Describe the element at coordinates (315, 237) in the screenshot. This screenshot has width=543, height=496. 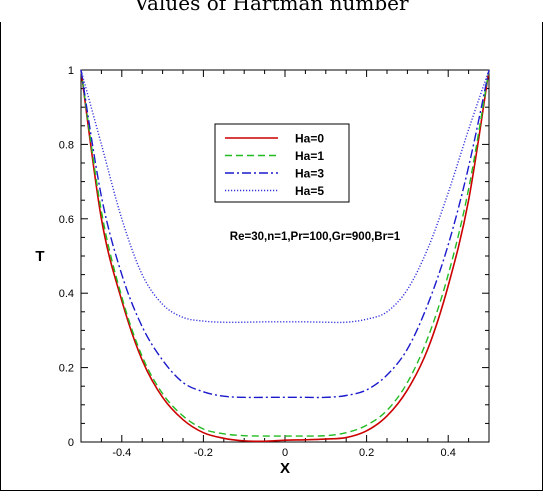
I see `parameter-annotation: Re=30,n=1,Pr=100,Gr=900,Br=1` at that location.